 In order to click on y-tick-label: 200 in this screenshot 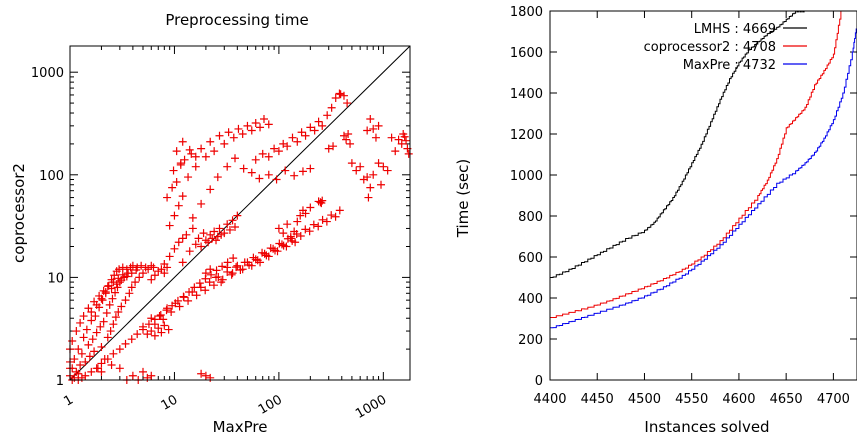, I will do `click(530, 340)`.